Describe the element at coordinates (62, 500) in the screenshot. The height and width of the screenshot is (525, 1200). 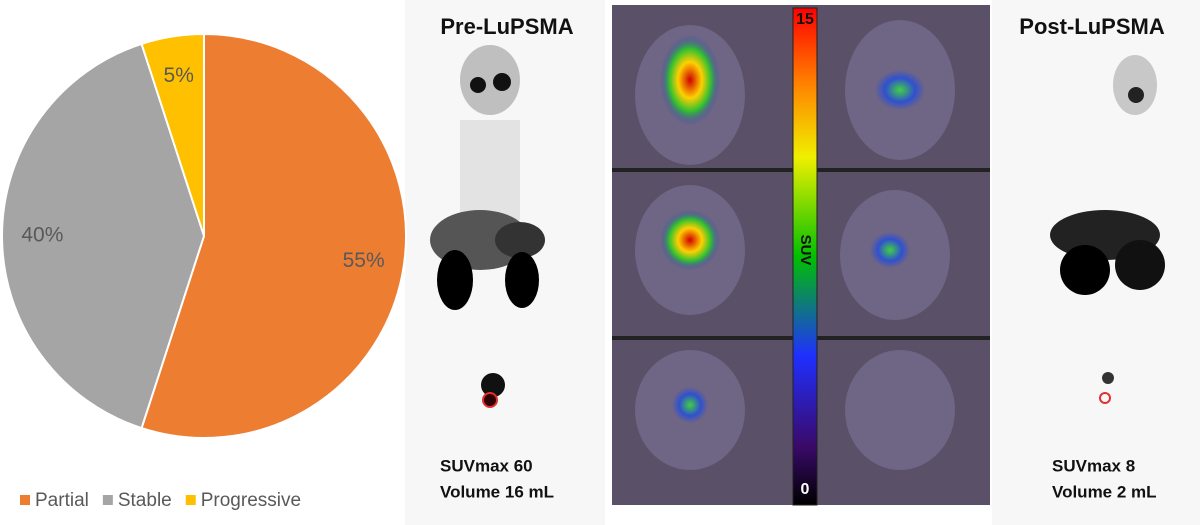
I see `legend-entry: Partial` at that location.